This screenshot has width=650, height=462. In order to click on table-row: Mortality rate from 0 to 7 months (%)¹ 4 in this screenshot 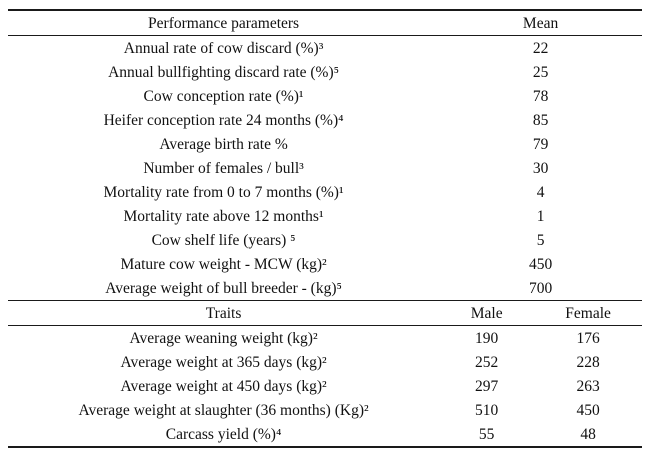, I will do `click(325, 192)`.